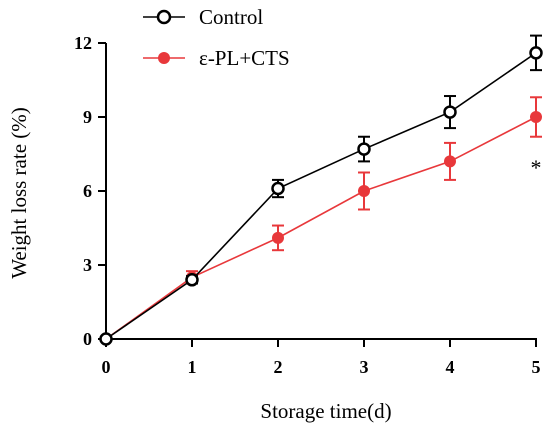  I want to click on y-tick-label: 0, so click(87, 339).